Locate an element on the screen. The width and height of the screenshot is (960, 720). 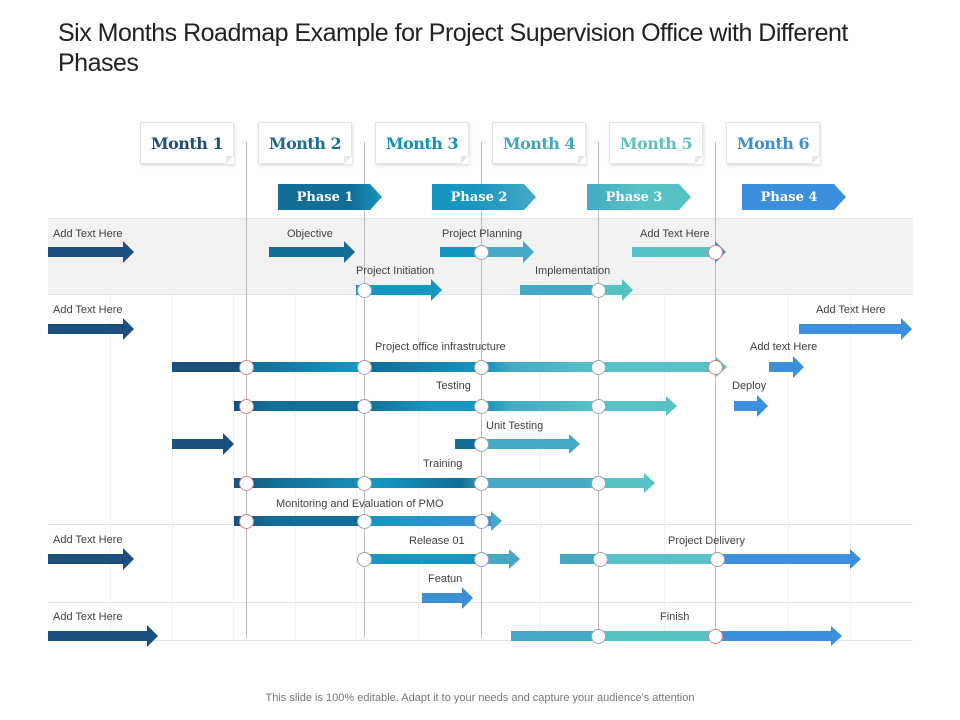
release-01-label: Release 01 is located at coordinates (437, 541).